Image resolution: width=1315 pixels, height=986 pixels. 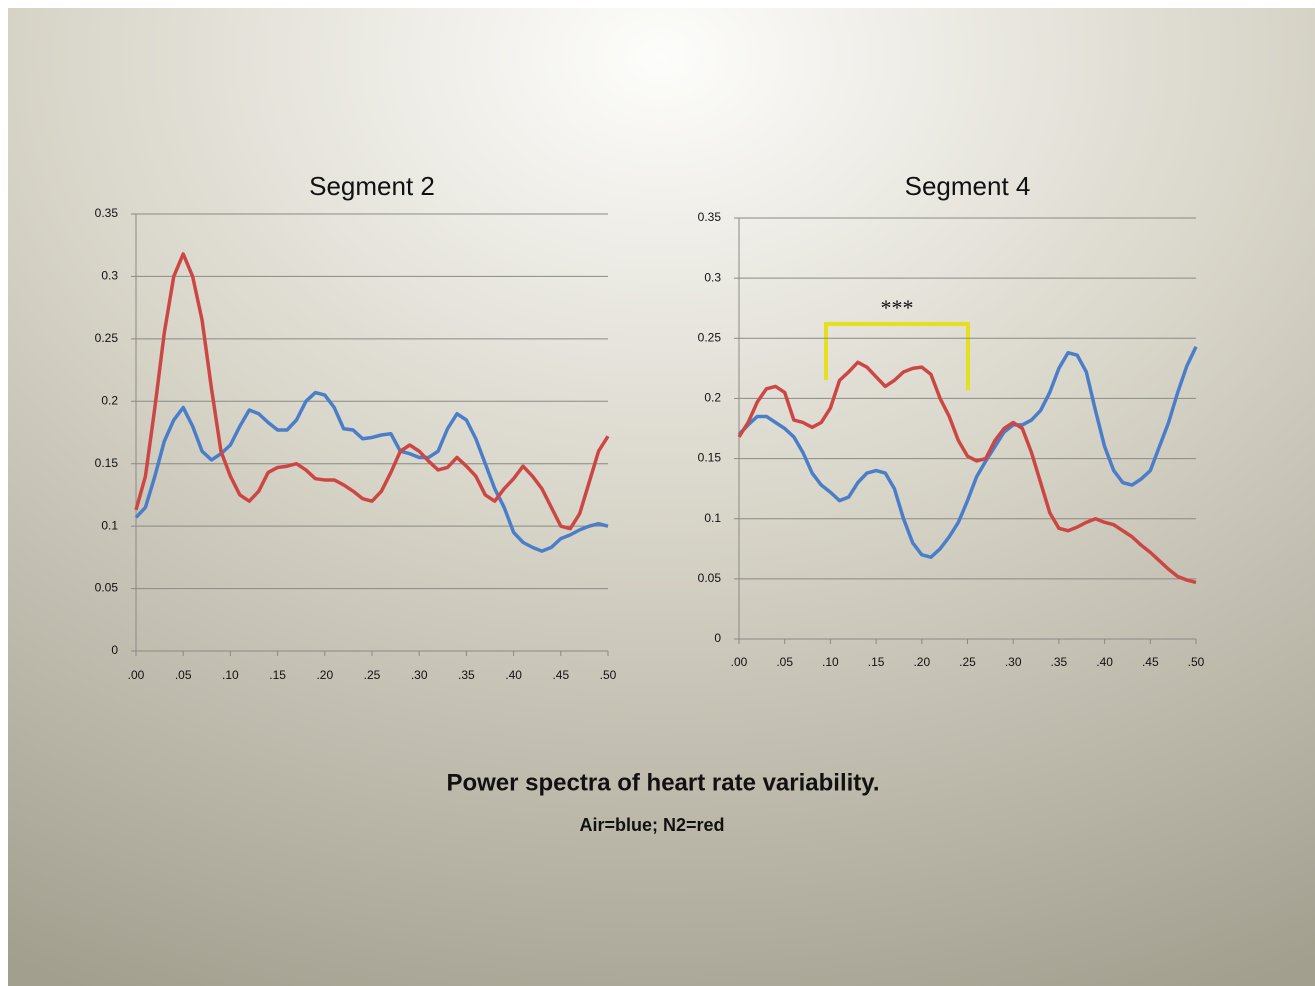 I want to click on chart-title: Segment 2, so click(x=372, y=186).